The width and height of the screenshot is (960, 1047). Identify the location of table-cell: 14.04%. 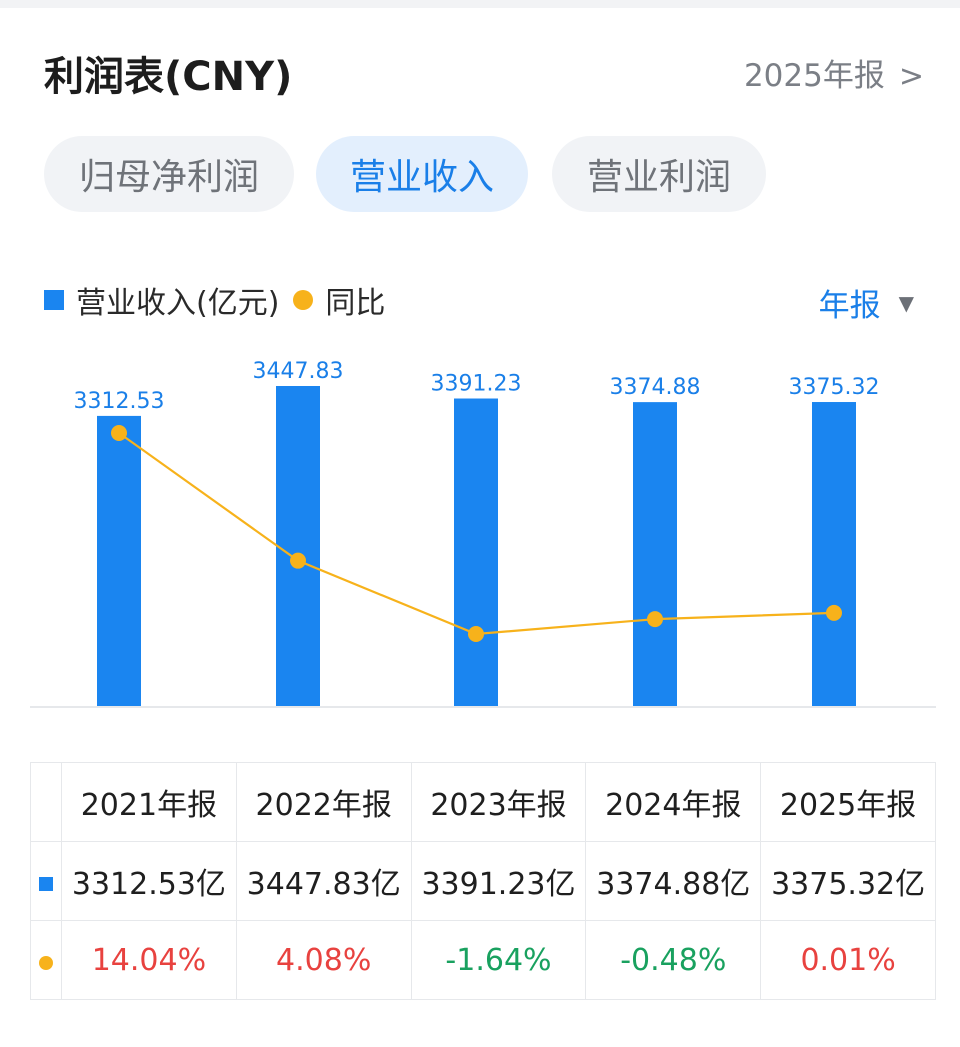
(149, 960).